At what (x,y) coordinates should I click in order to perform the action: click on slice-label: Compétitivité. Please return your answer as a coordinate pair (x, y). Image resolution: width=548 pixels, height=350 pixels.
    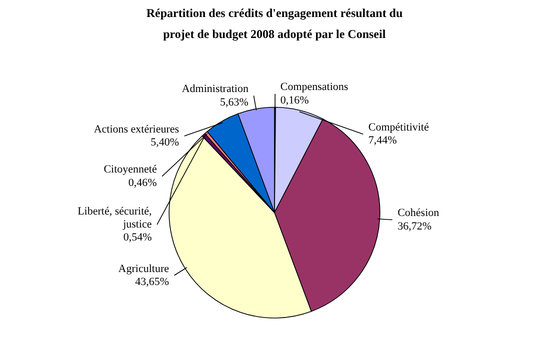
    Looking at the image, I should click on (398, 128).